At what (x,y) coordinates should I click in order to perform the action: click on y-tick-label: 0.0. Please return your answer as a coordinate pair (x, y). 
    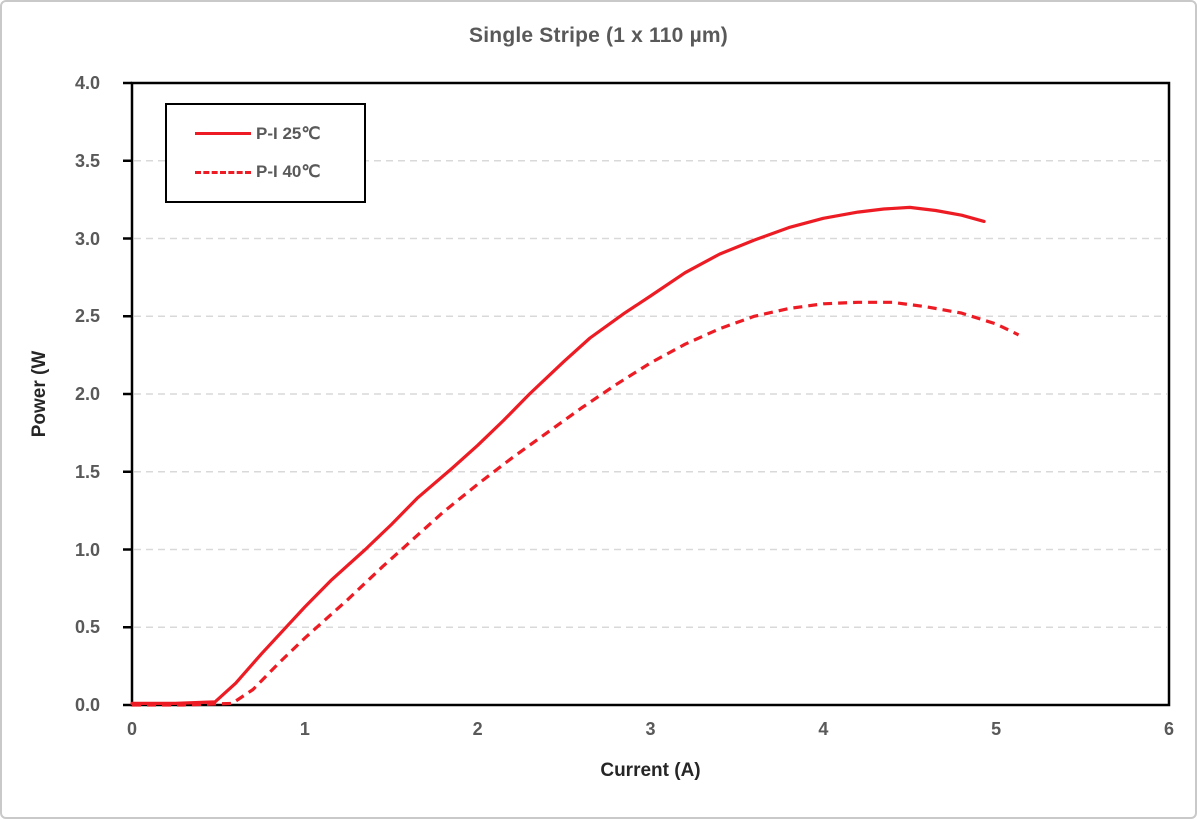
    Looking at the image, I should click on (87, 705).